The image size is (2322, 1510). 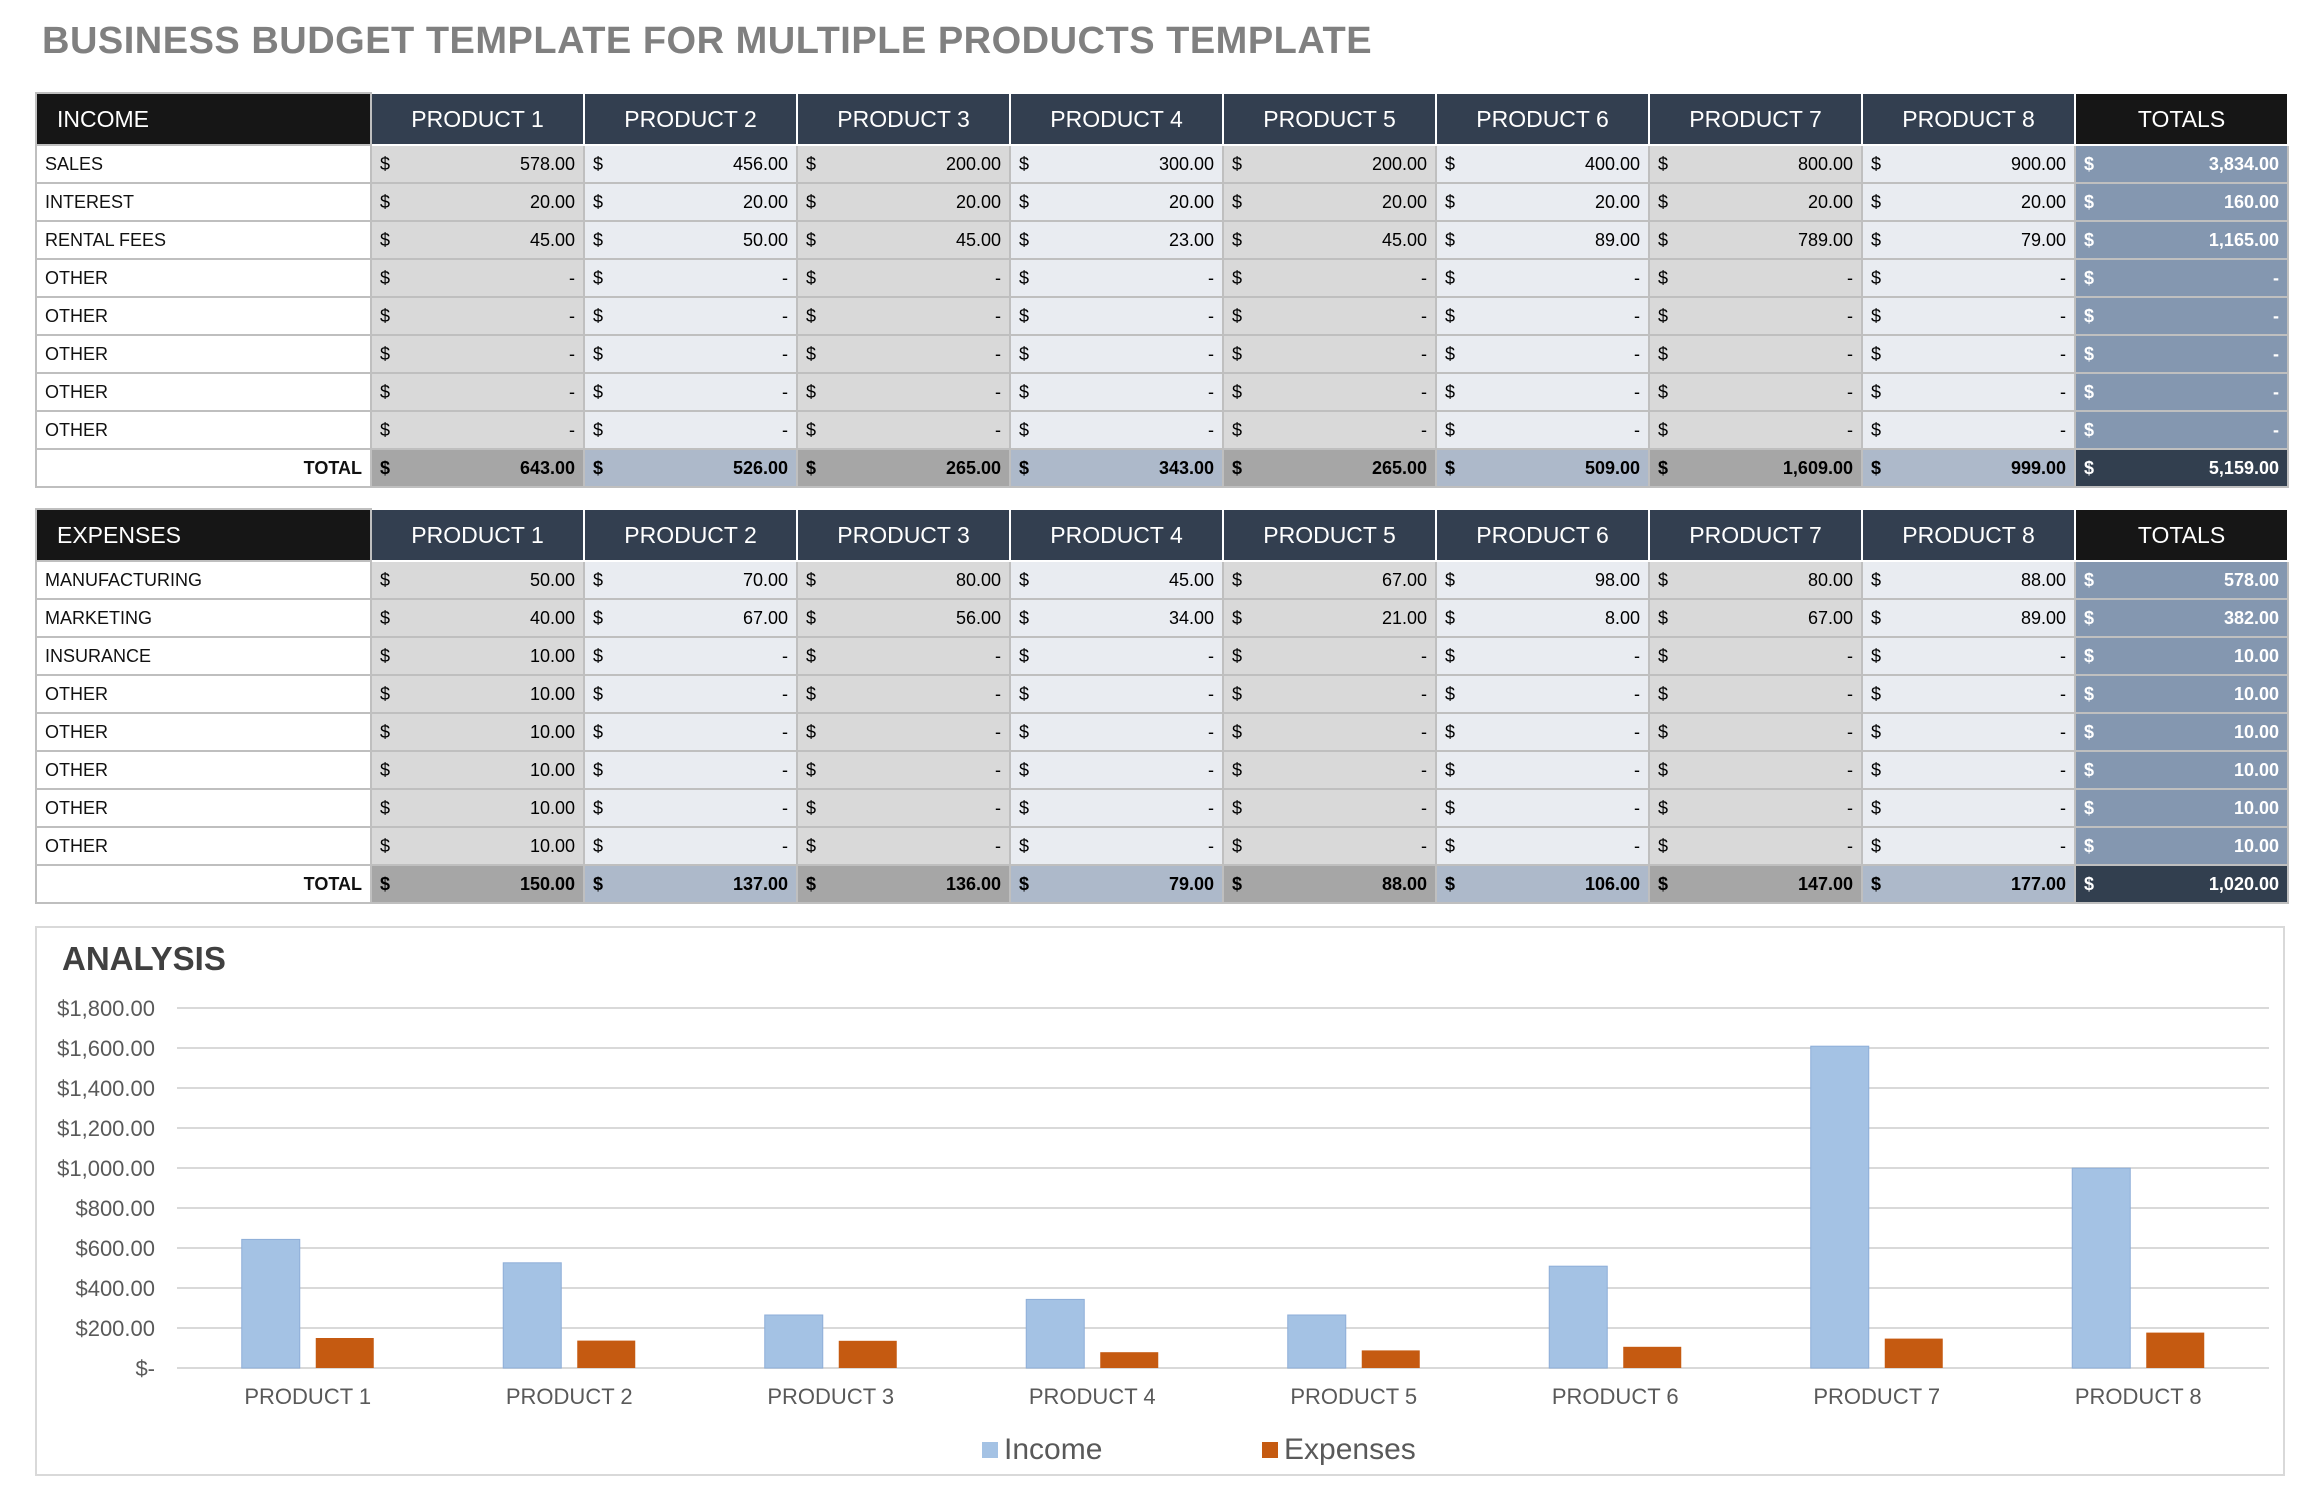 What do you see at coordinates (203, 580) in the screenshot?
I see `row-label: MANUFACTURING` at bounding box center [203, 580].